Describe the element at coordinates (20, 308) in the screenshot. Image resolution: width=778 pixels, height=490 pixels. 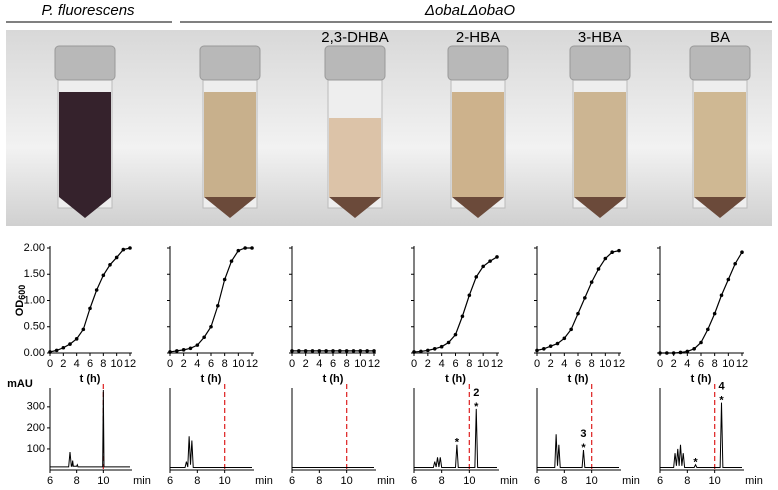
I see `y-axis-label-main: OD` at that location.